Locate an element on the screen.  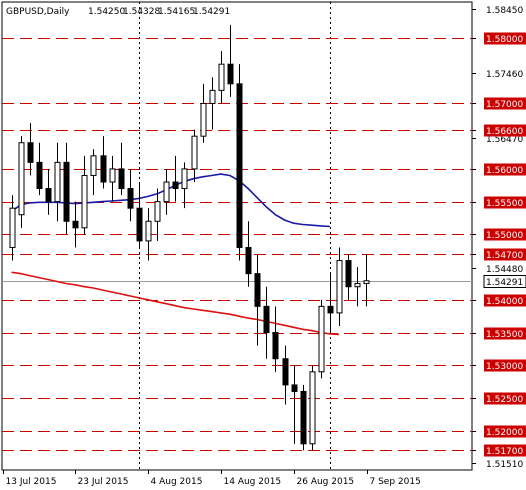
chart-symbol: GBPUSD,Daily is located at coordinates (38, 12).